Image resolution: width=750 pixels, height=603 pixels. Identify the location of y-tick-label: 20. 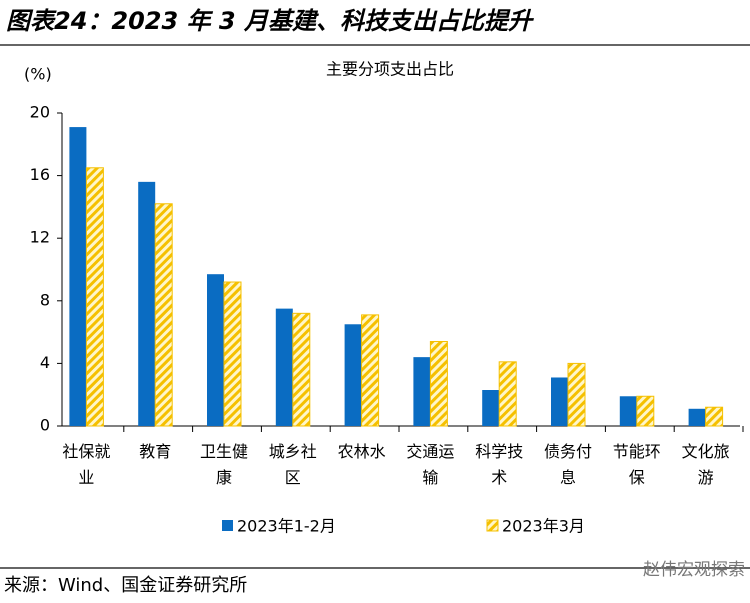
(40, 112).